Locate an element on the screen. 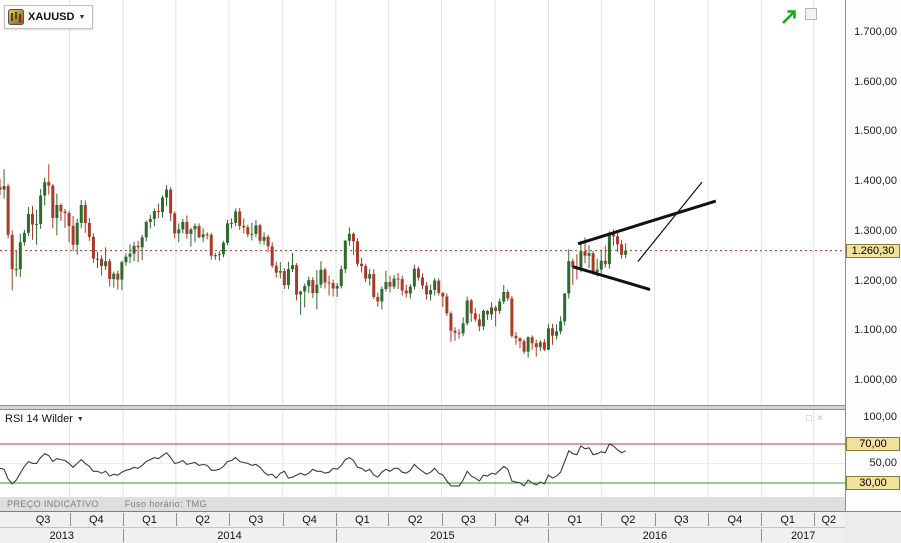 The height and width of the screenshot is (543, 901). price-axis-label: 1.300,00 is located at coordinates (875, 230).